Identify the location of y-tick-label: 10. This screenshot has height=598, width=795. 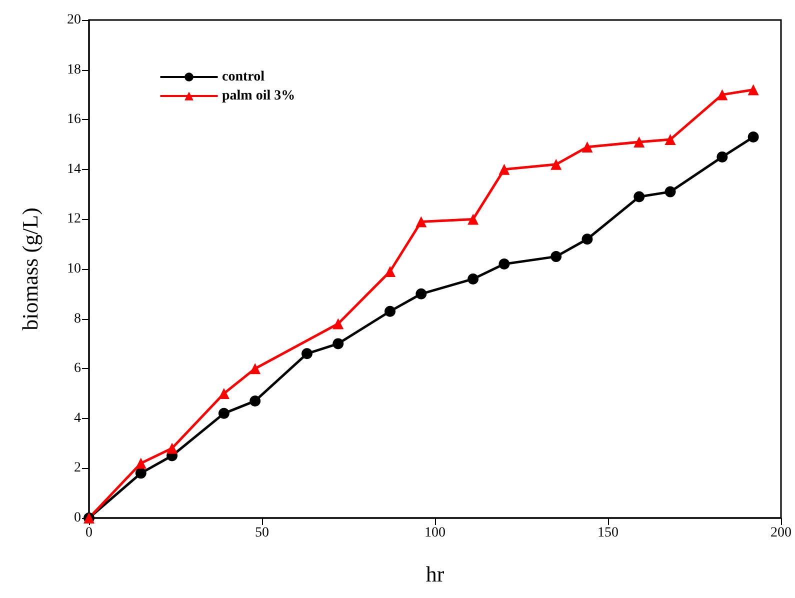
(74, 269).